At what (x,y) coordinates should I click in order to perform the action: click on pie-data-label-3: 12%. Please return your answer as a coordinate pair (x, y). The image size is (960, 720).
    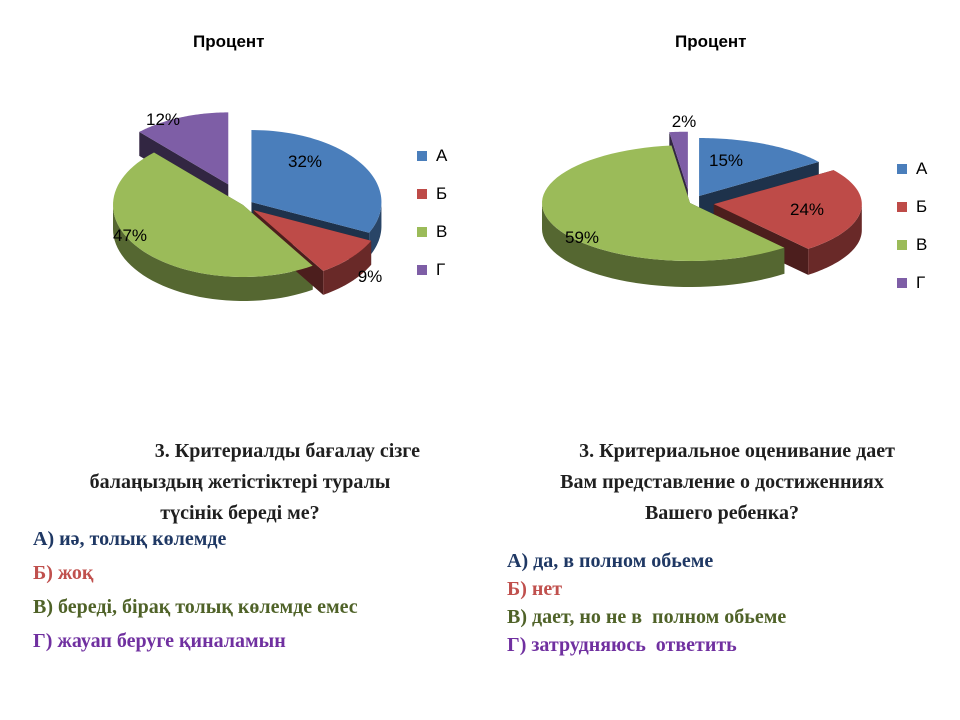
    Looking at the image, I should click on (163, 119).